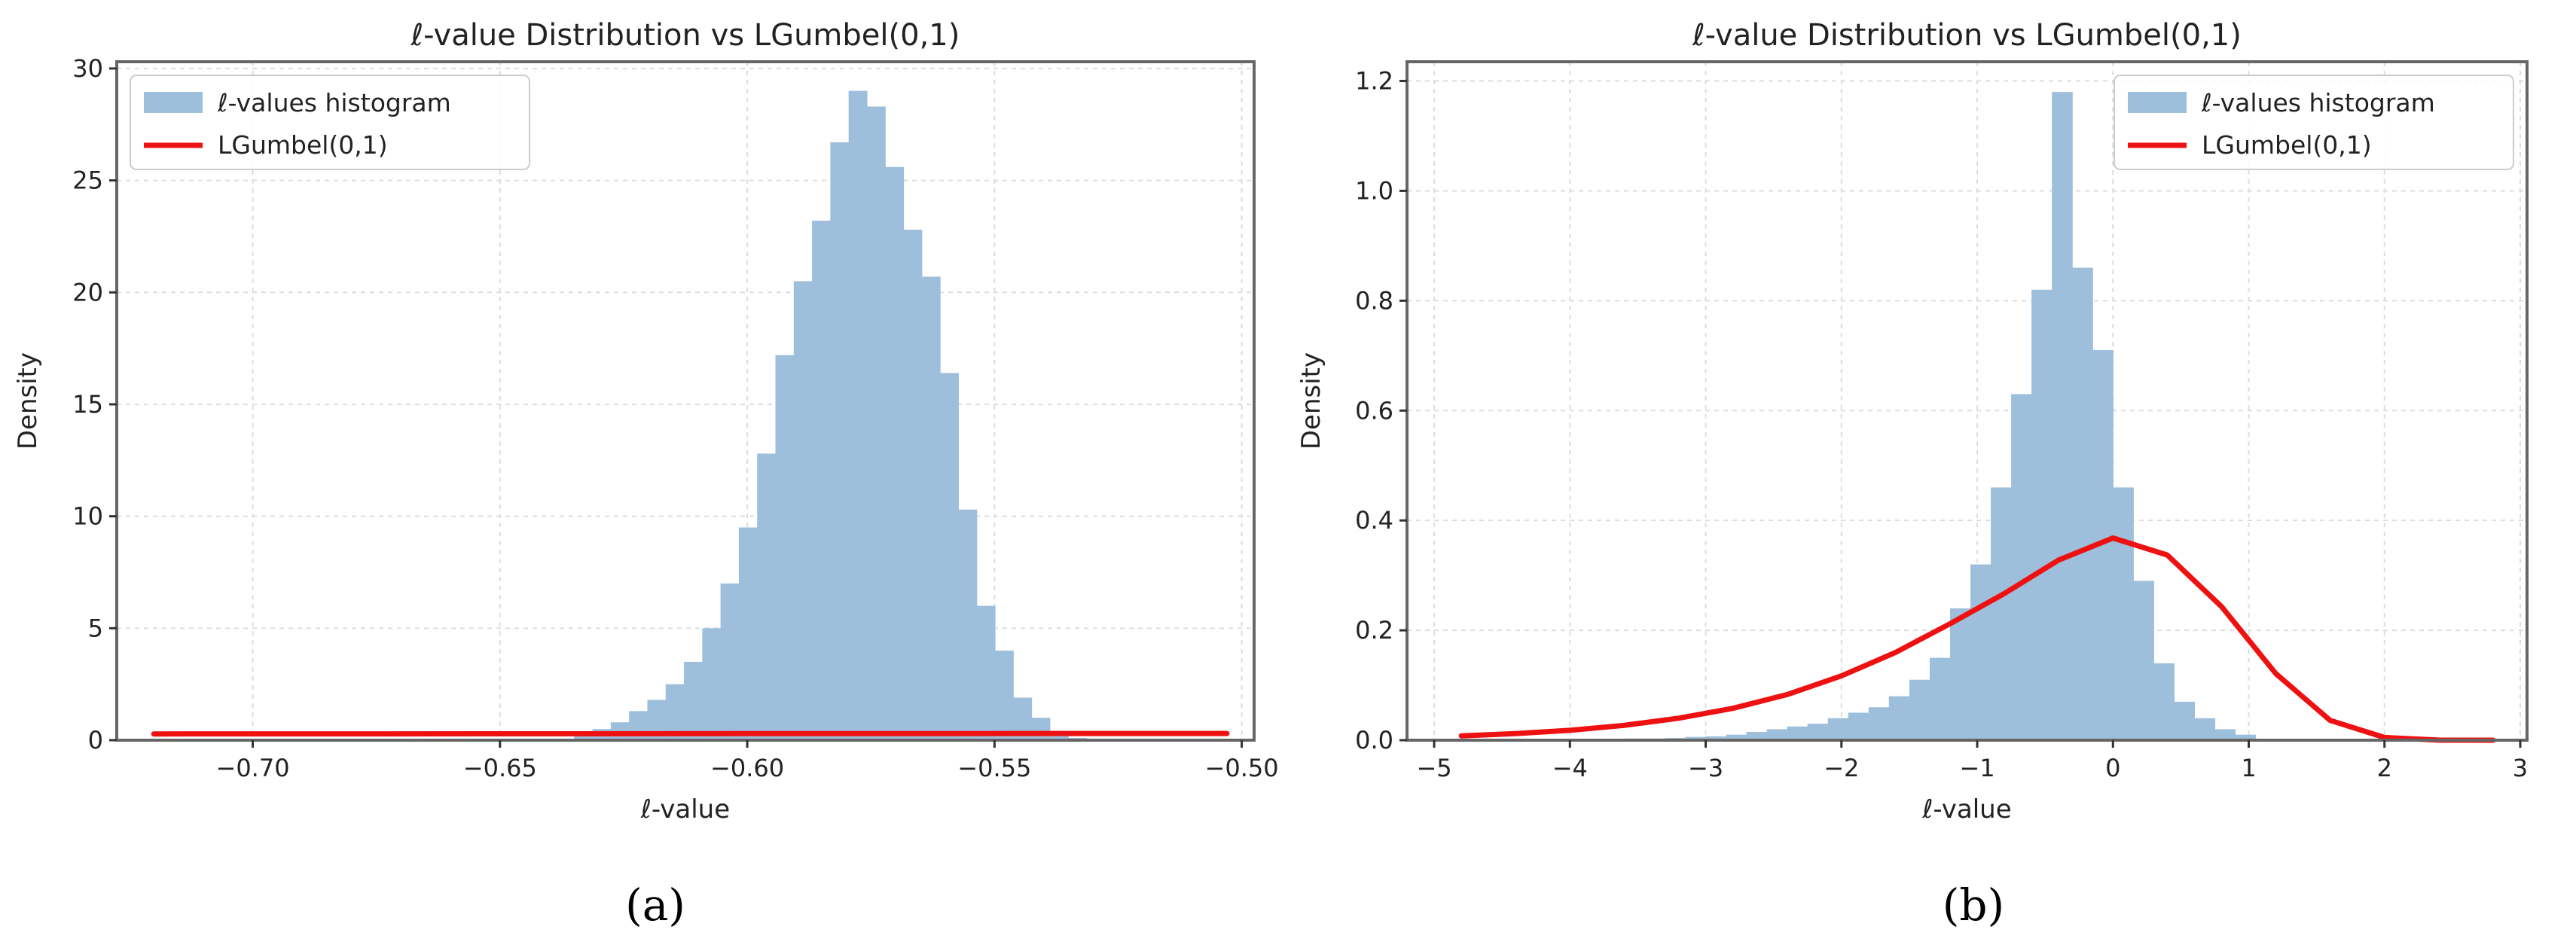 This screenshot has width=2576, height=945. I want to click on y-tick-label: 0, so click(96, 740).